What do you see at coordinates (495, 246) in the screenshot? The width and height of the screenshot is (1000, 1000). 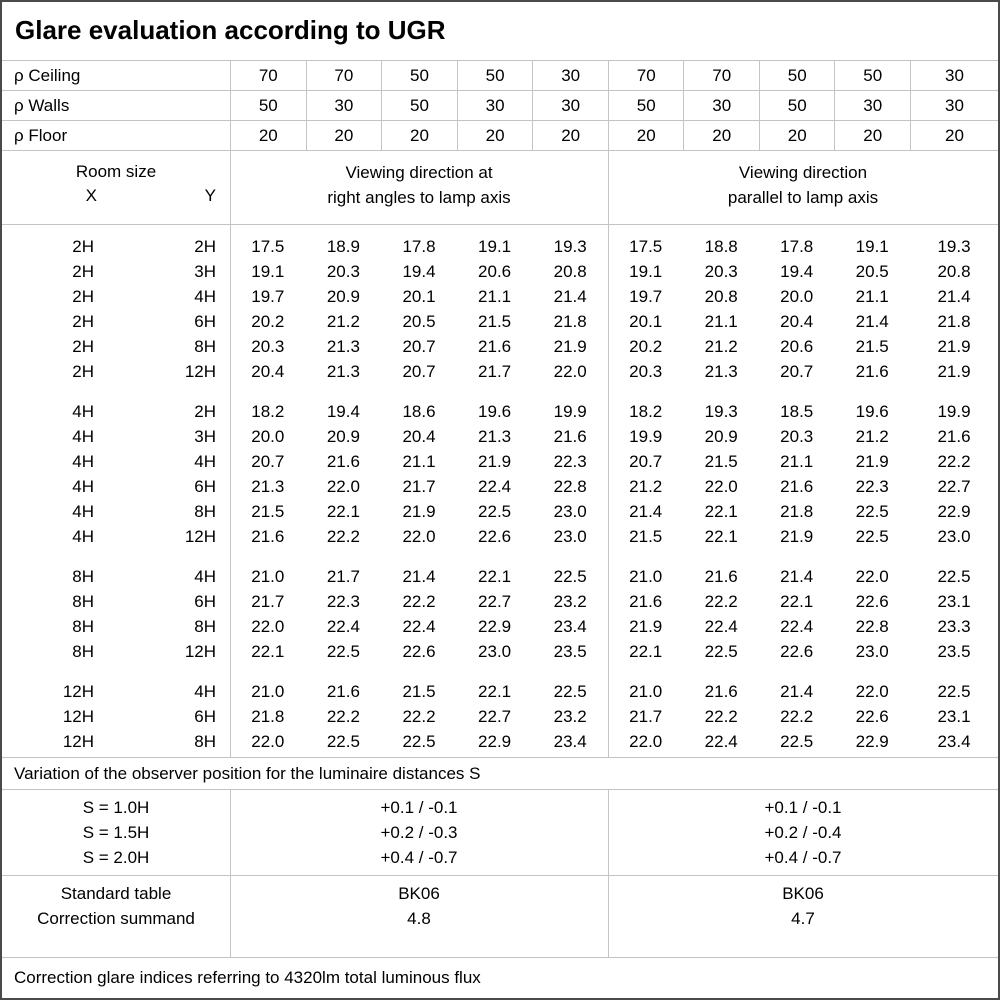 I see `ugr-value: 19.1` at bounding box center [495, 246].